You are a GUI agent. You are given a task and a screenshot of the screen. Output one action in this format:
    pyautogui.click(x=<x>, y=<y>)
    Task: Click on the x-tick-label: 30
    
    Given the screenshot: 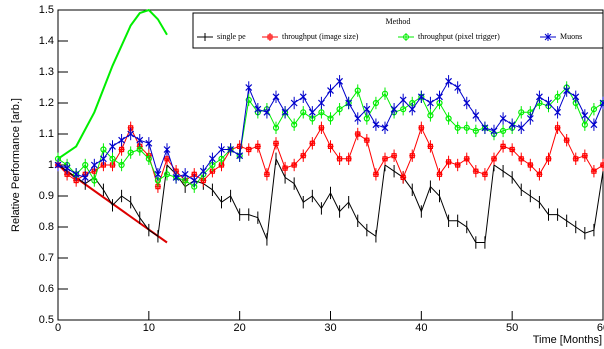 What is the action you would take?
    pyautogui.click(x=330, y=328)
    